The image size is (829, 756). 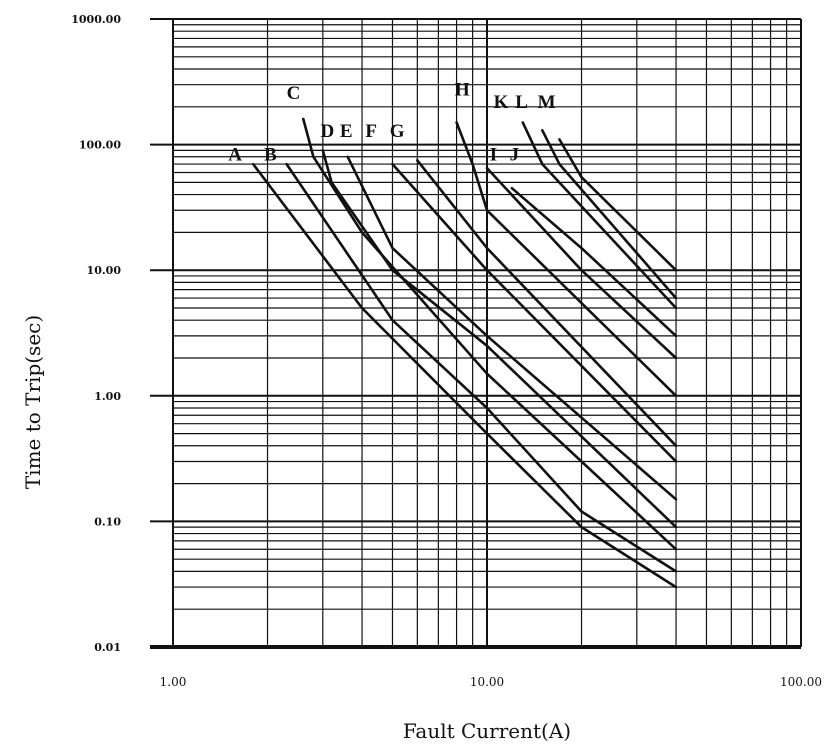 I want to click on y-tick-label: 0.01, so click(x=107, y=647).